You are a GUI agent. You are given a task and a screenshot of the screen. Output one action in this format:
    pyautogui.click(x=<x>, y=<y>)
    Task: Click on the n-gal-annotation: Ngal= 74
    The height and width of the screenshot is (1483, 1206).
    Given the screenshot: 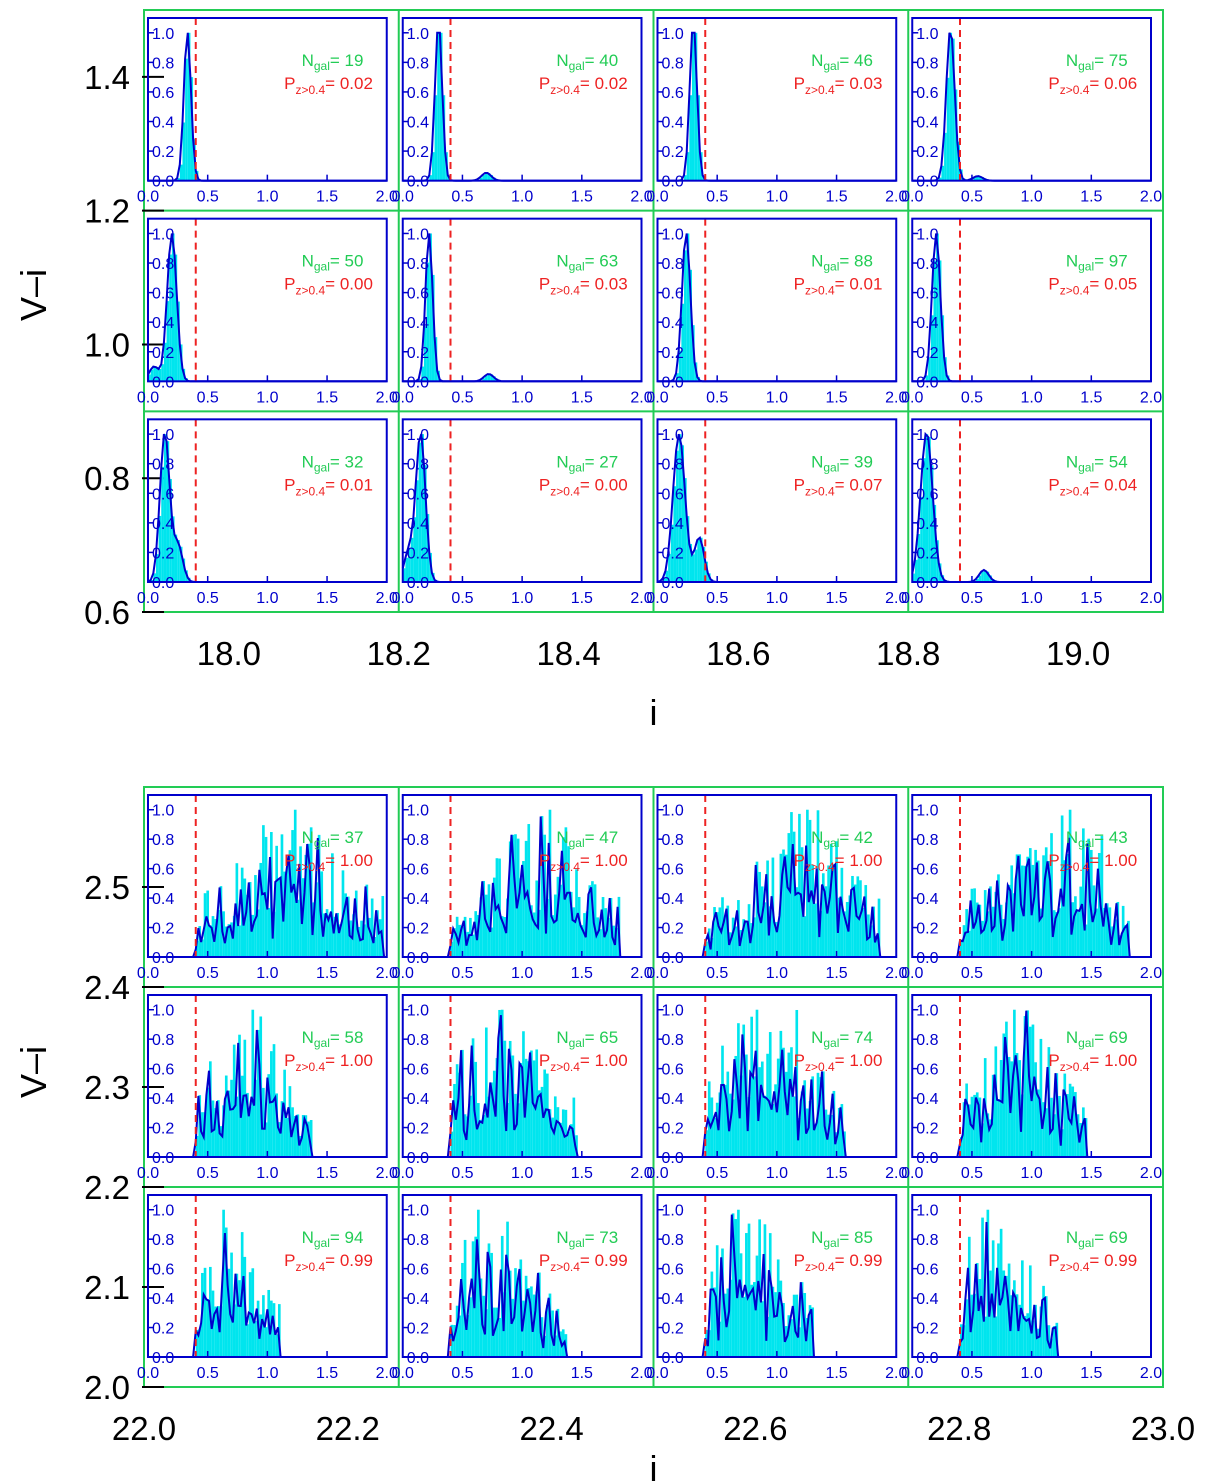 What is the action you would take?
    pyautogui.click(x=842, y=1039)
    